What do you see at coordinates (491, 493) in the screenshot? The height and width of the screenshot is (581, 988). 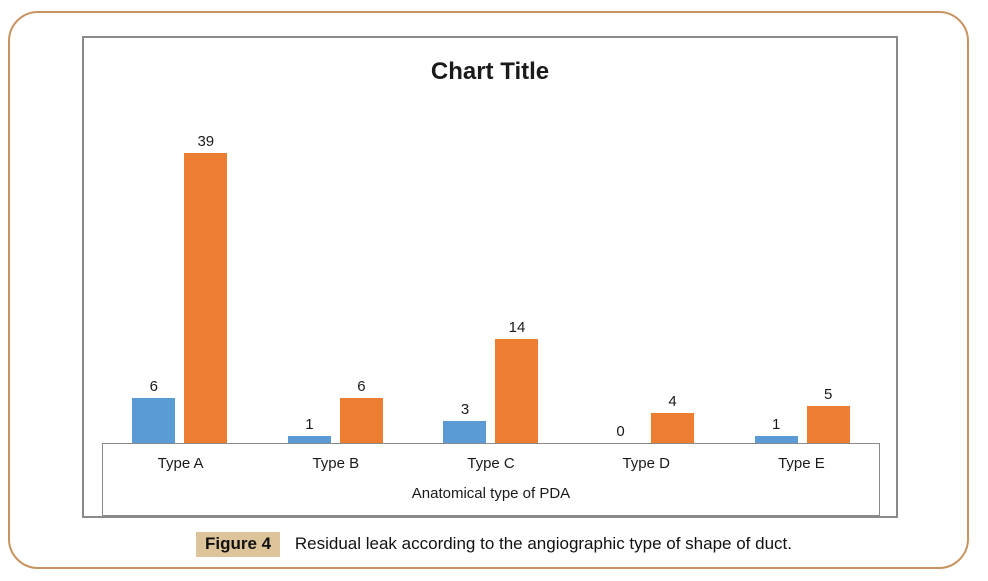 I see `x-axis-title: Anatomical type of PDA` at bounding box center [491, 493].